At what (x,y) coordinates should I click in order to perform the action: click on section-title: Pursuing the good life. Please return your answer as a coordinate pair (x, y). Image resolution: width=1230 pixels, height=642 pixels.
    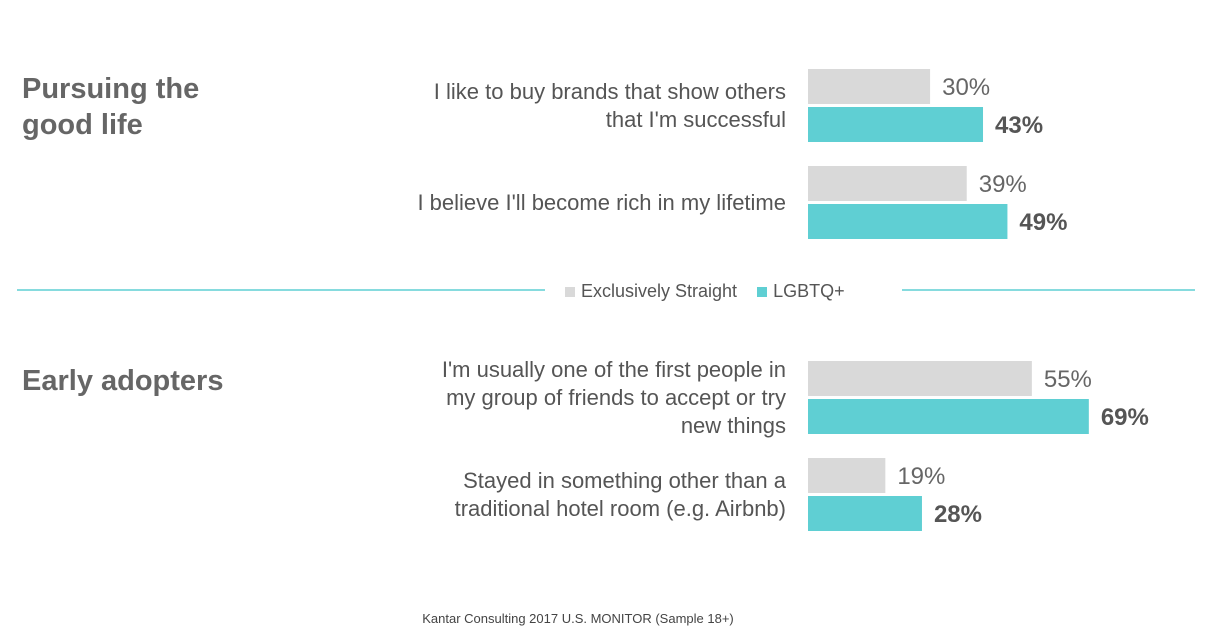
    Looking at the image, I should click on (111, 107).